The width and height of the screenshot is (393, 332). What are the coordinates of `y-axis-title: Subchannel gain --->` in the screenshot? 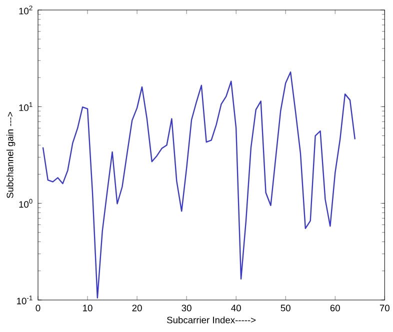 It's located at (11, 155).